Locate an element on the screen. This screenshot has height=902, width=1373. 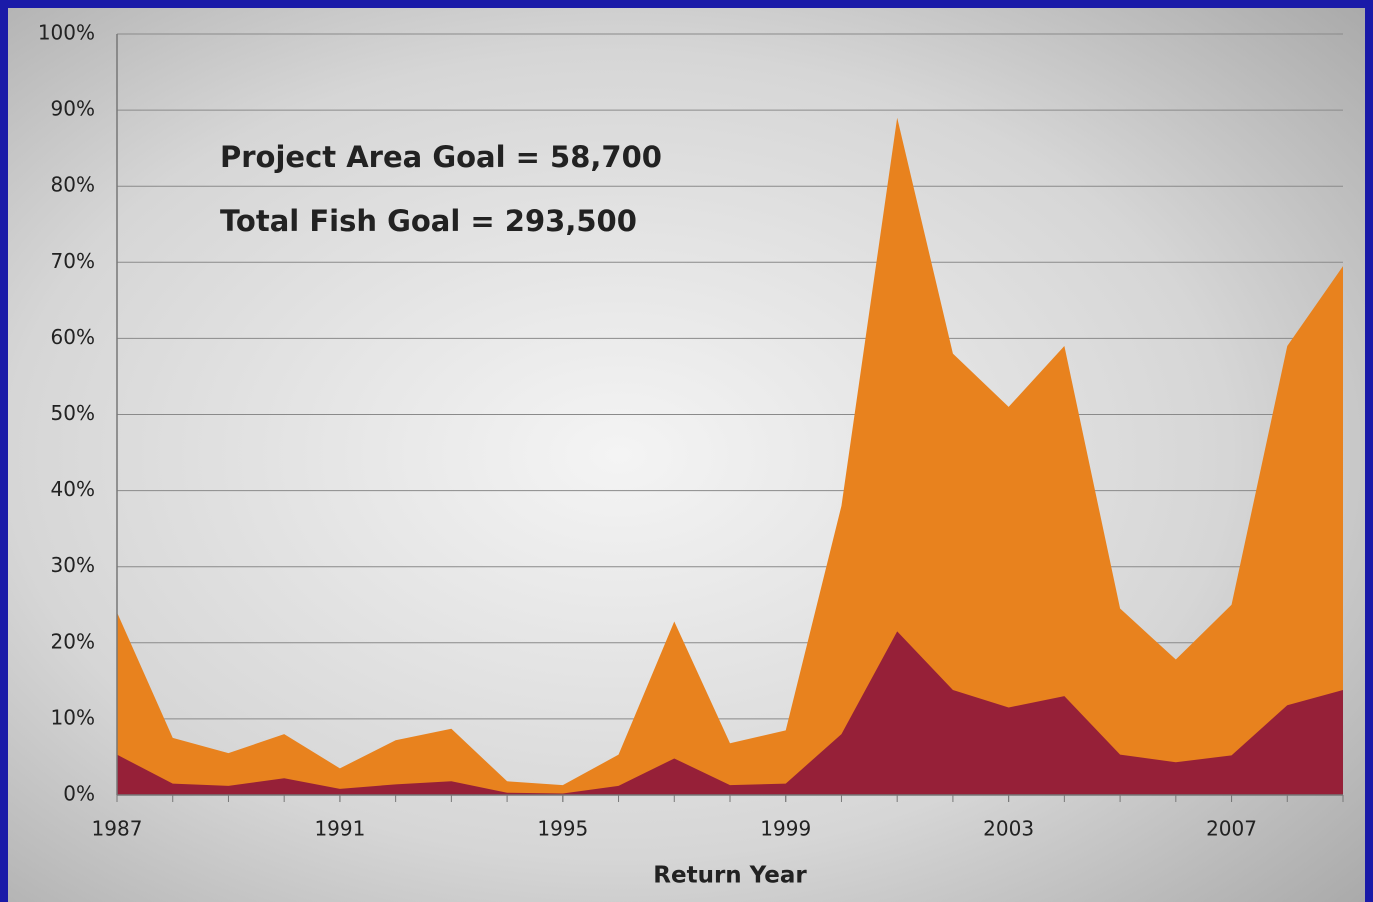
y-tick-label: 20% is located at coordinates (73, 641).